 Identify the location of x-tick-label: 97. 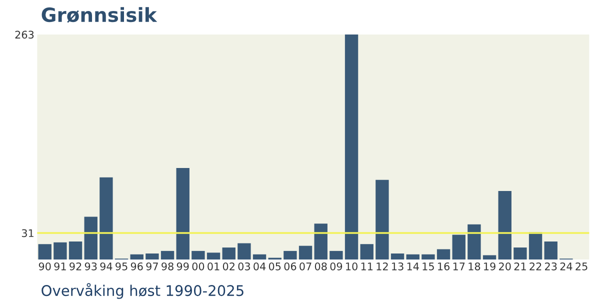
(152, 266).